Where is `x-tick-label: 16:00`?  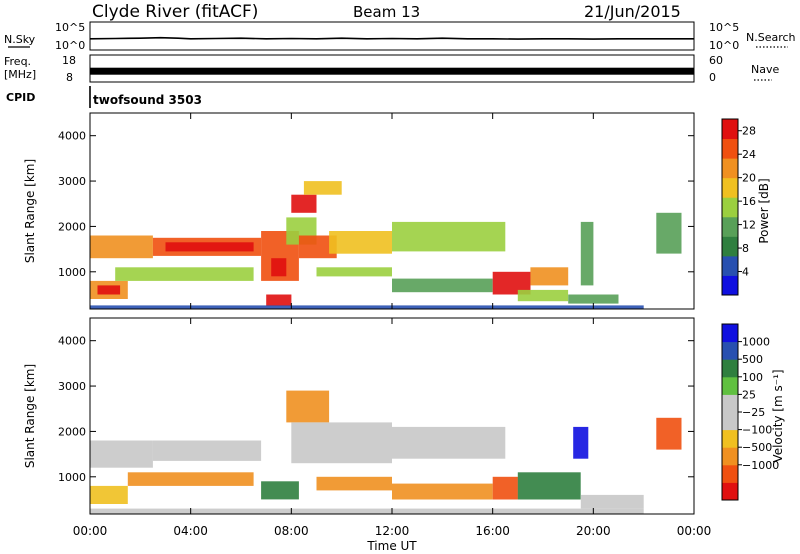 x-tick-label: 16:00 is located at coordinates (492, 531).